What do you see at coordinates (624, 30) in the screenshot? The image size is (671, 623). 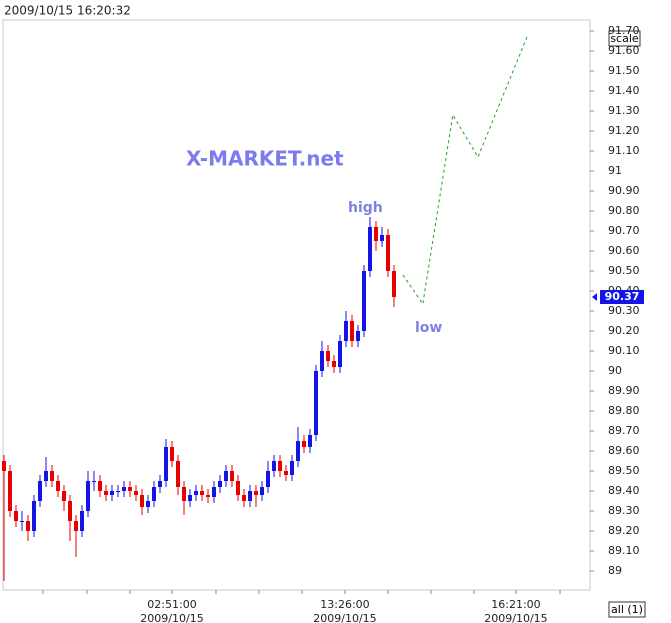 I see `y-tick-label: 91.70` at bounding box center [624, 30].